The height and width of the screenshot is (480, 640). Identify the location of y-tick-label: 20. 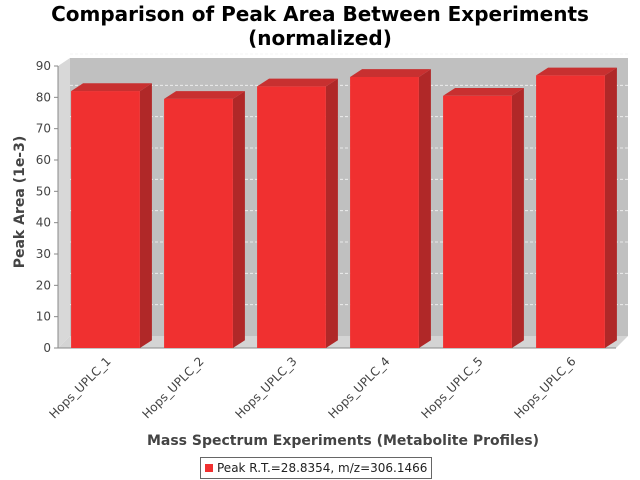
(43, 285).